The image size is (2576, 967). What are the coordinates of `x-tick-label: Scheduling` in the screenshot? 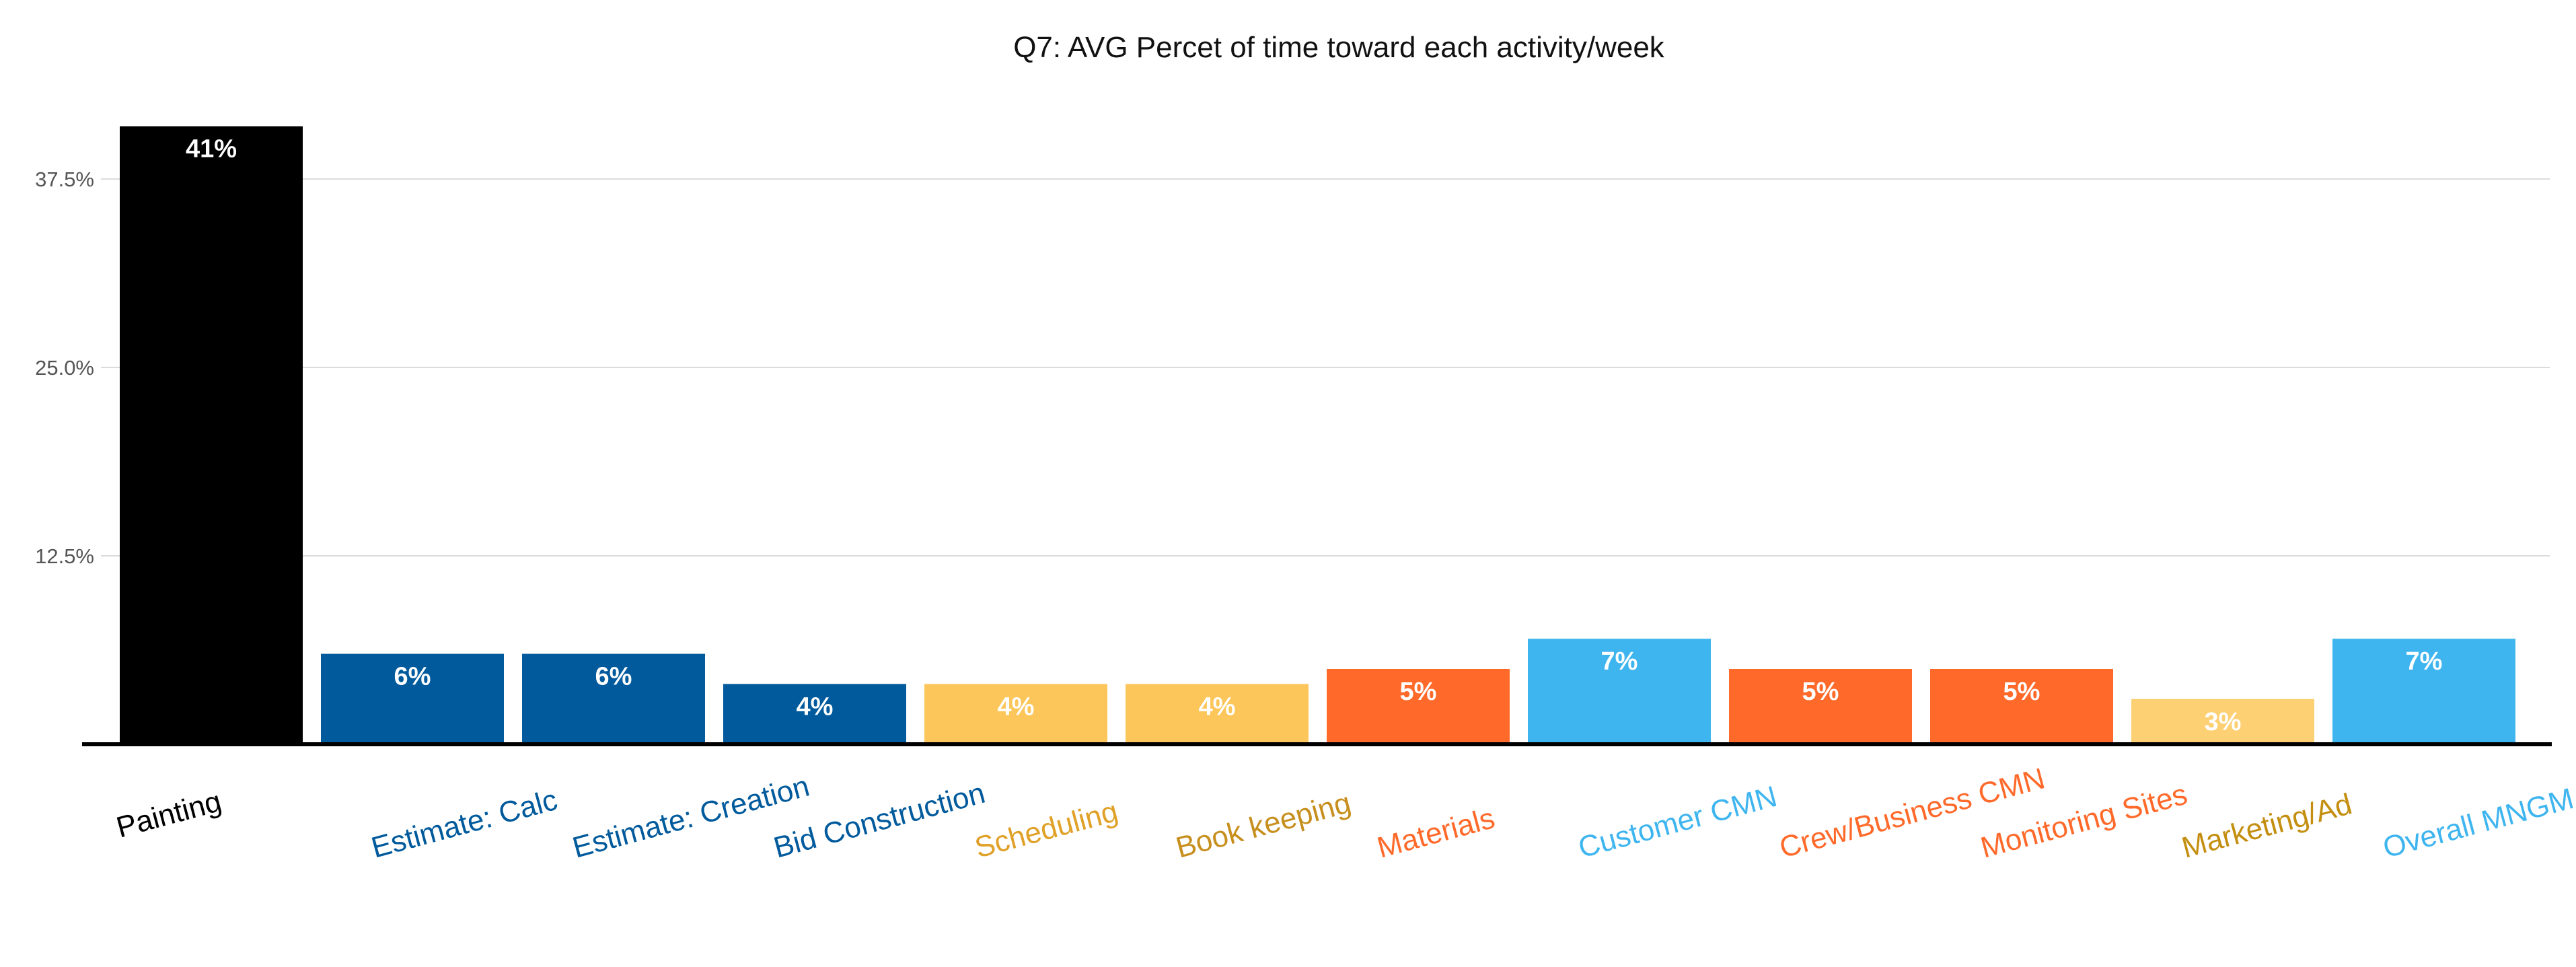 It's located at (1046, 830).